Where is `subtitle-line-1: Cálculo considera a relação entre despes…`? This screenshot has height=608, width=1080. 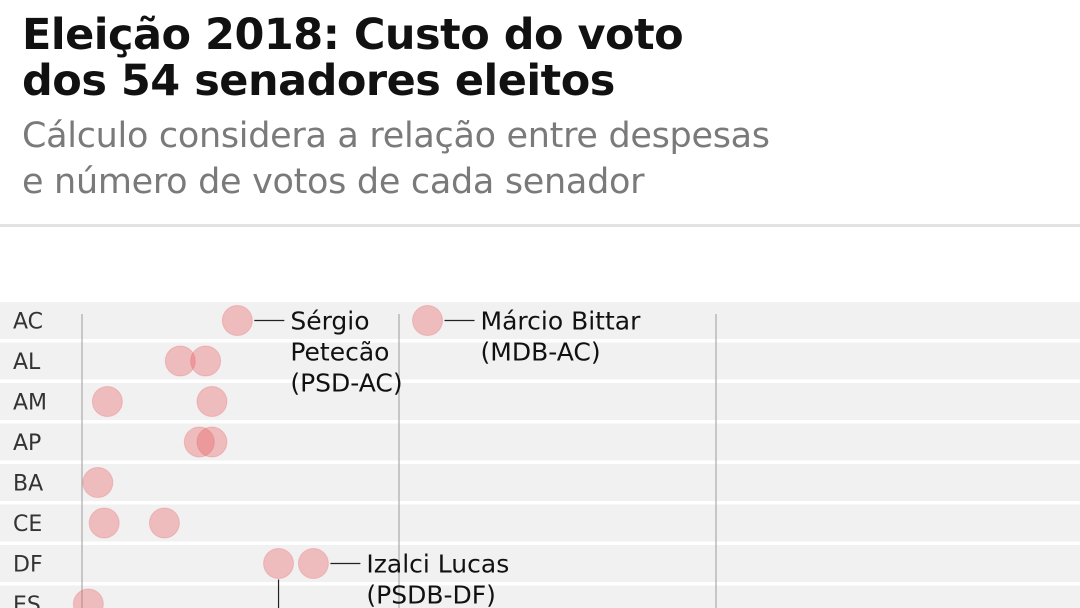
subtitle-line-1: Cálculo considera a relação entre despes… is located at coordinates (396, 136).